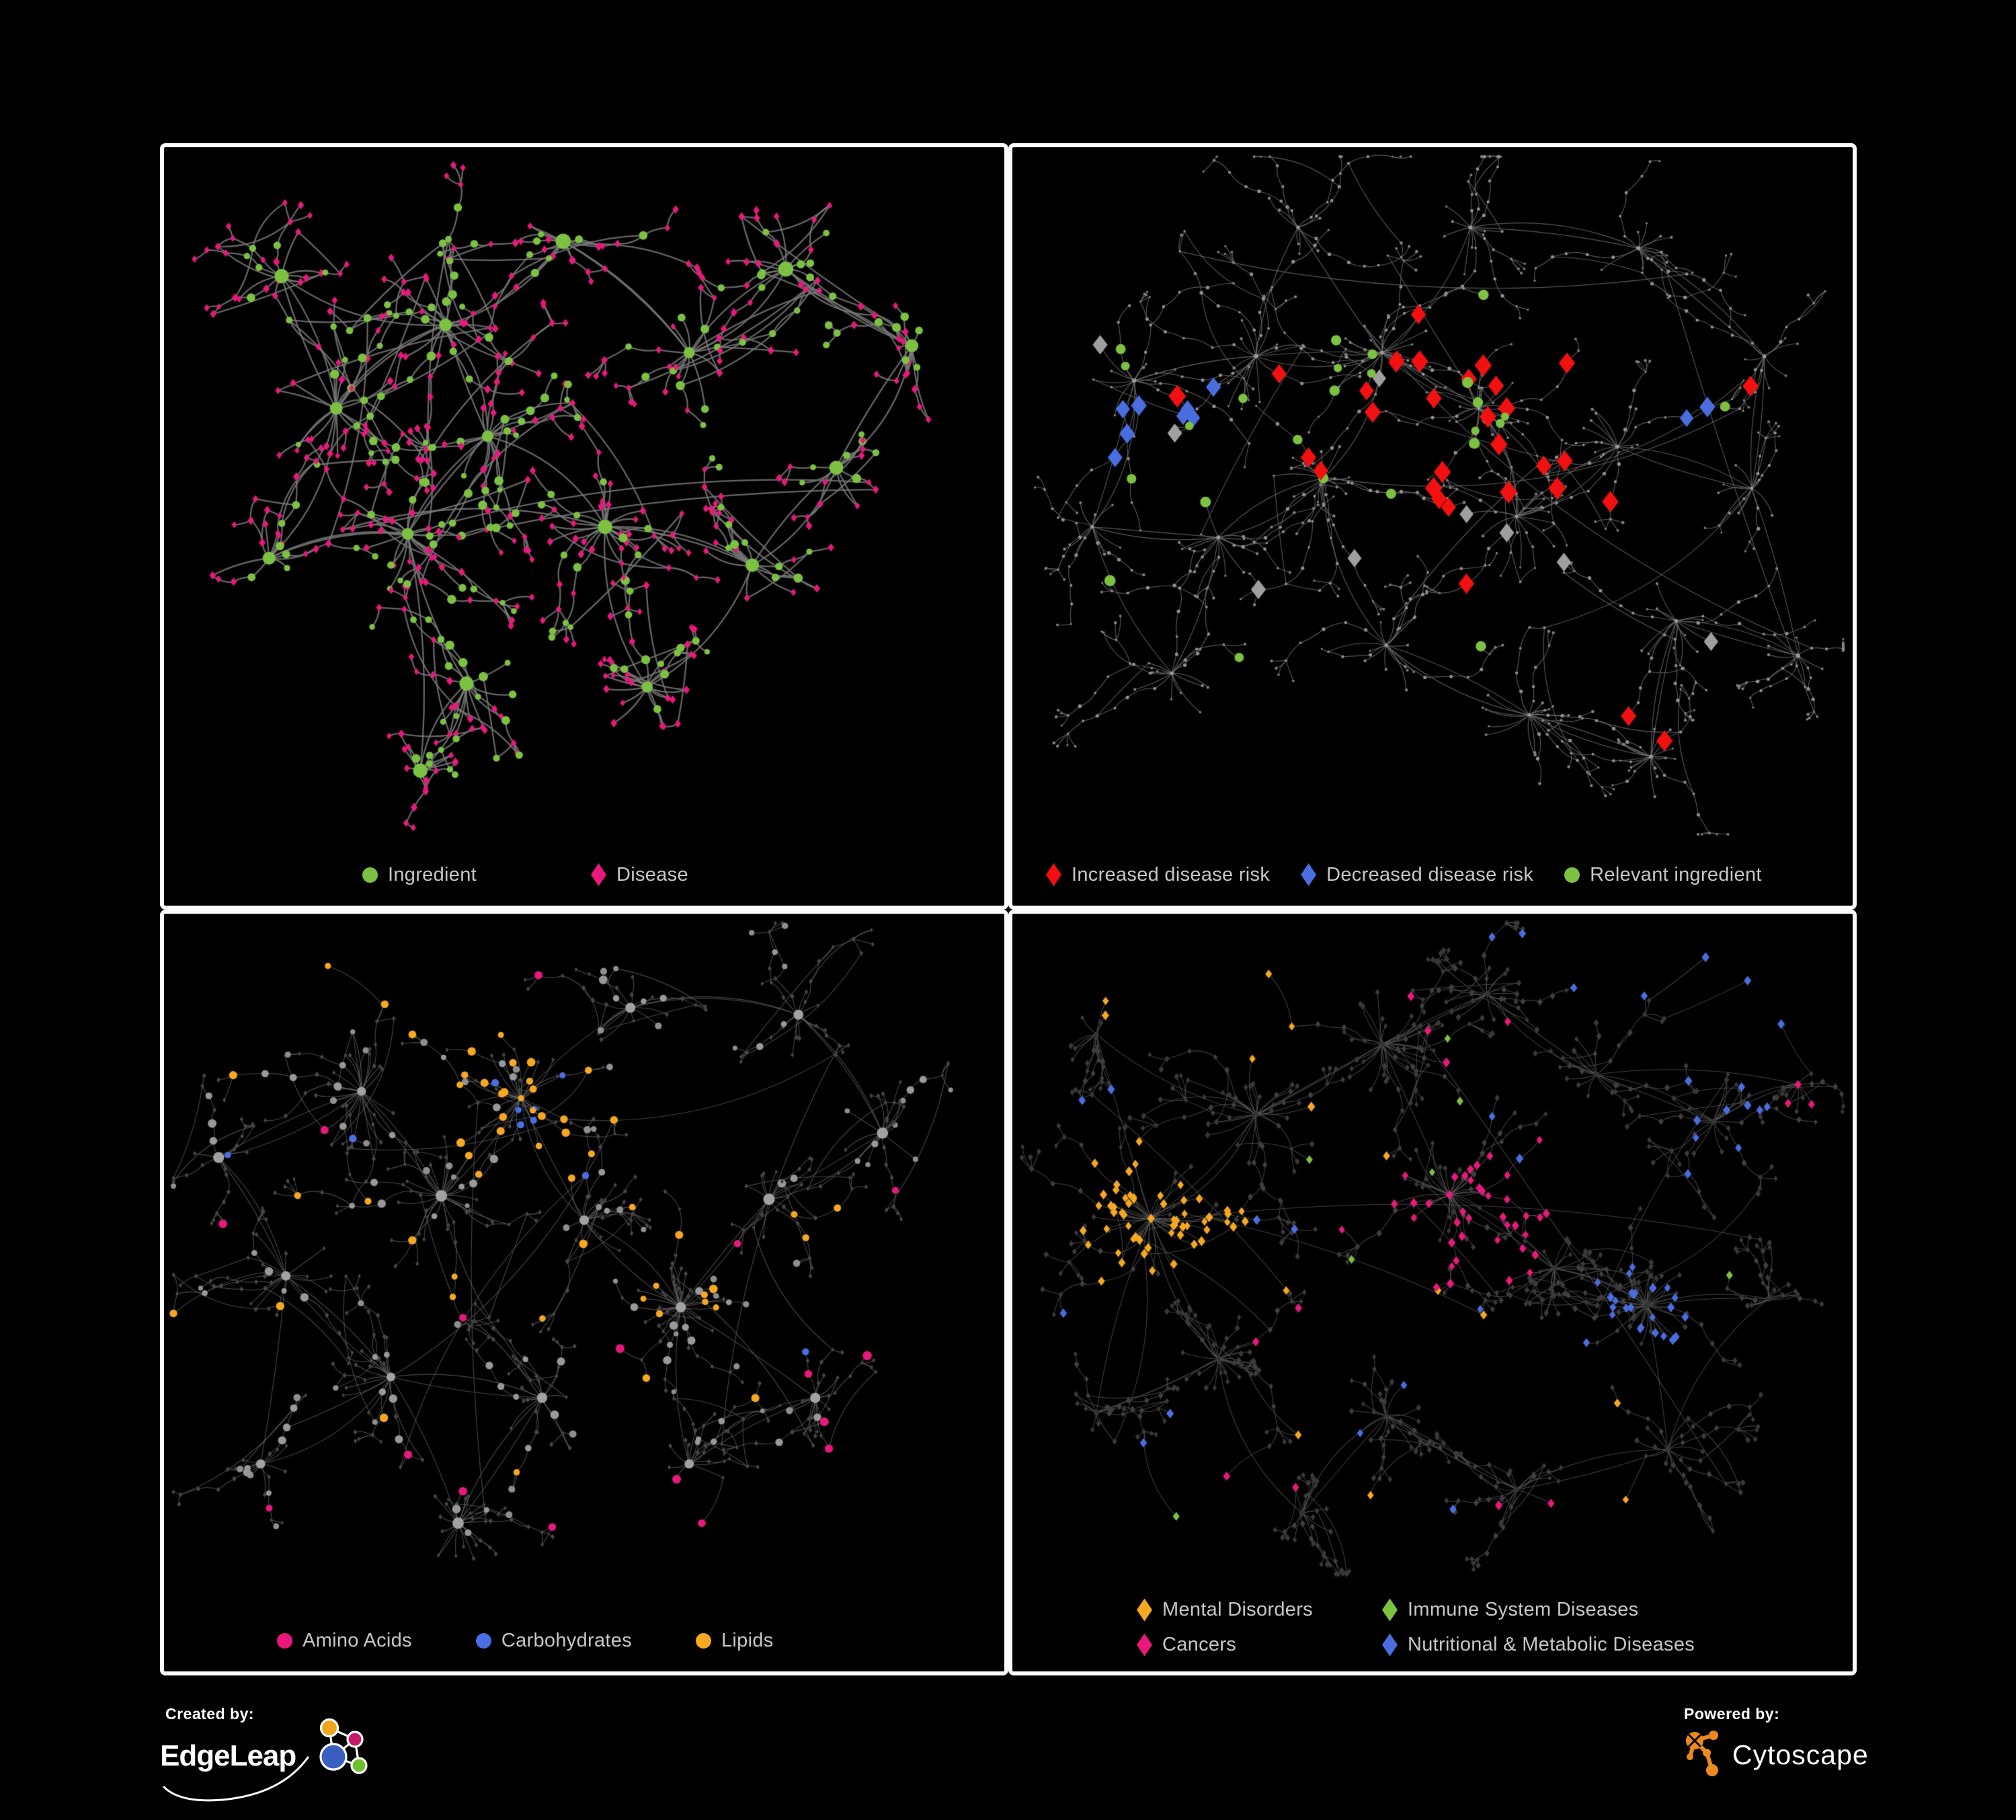  Describe the element at coordinates (1523, 1609) in the screenshot. I see `legend-label: Immune System Diseases` at that location.